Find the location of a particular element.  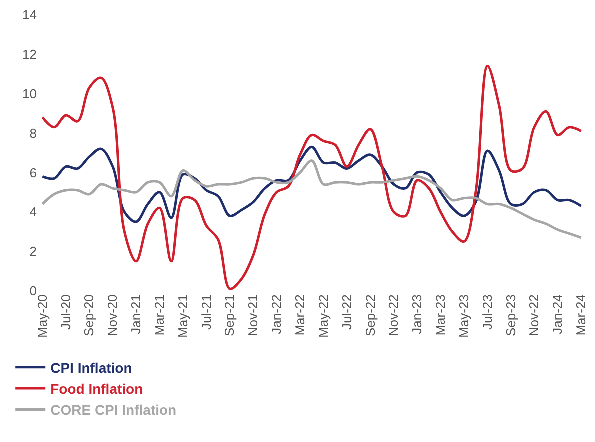

x-tick-label: Sep-23 is located at coordinates (510, 315).